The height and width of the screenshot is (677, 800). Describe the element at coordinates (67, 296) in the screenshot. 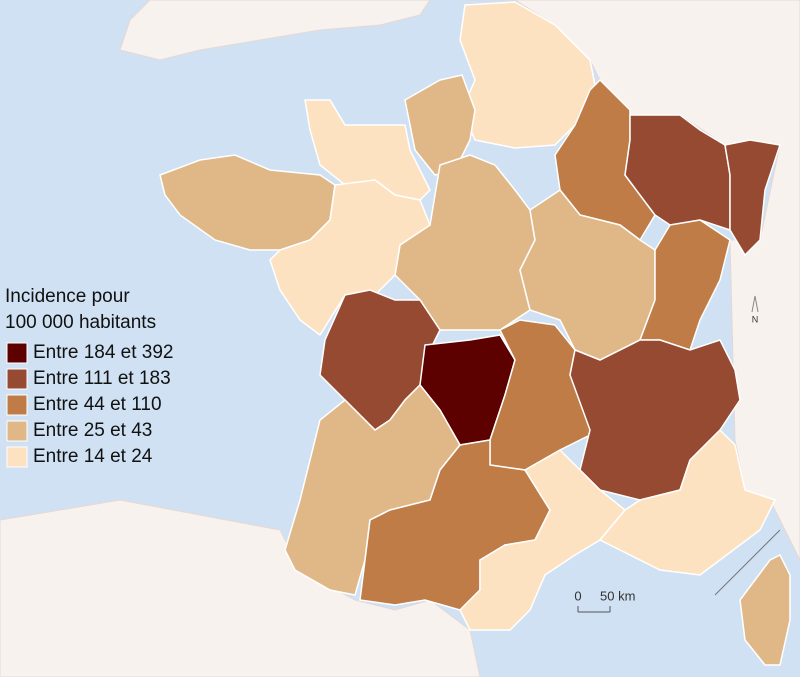

I see `legend-title: Incidence pour` at that location.